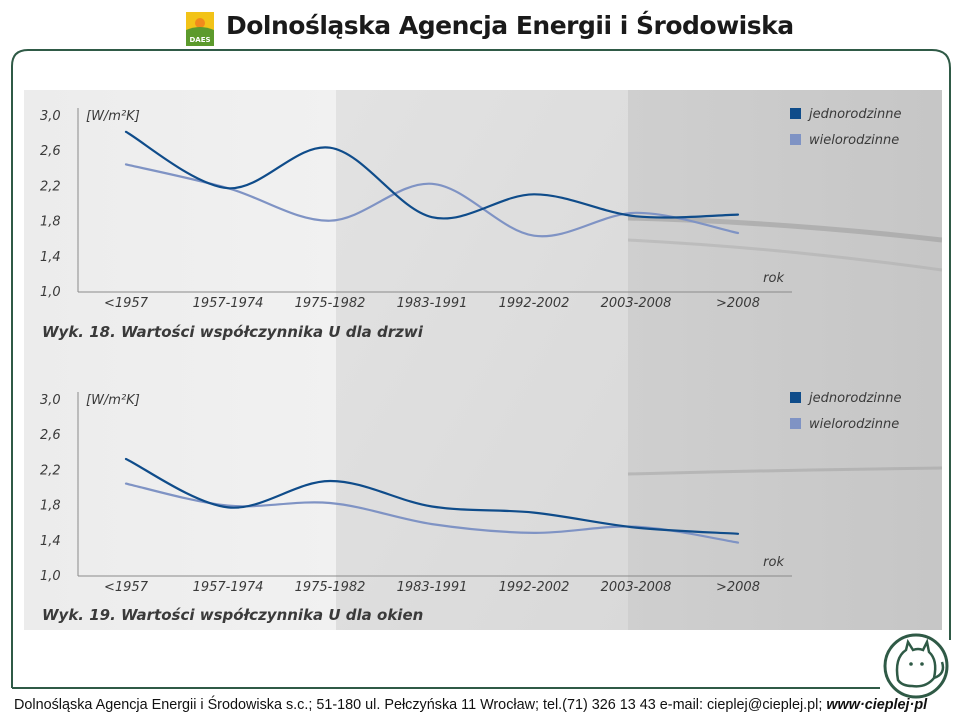 The image size is (960, 723). What do you see at coordinates (916, 666) in the screenshot?
I see `cieplej-cat-logo` at bounding box center [916, 666].